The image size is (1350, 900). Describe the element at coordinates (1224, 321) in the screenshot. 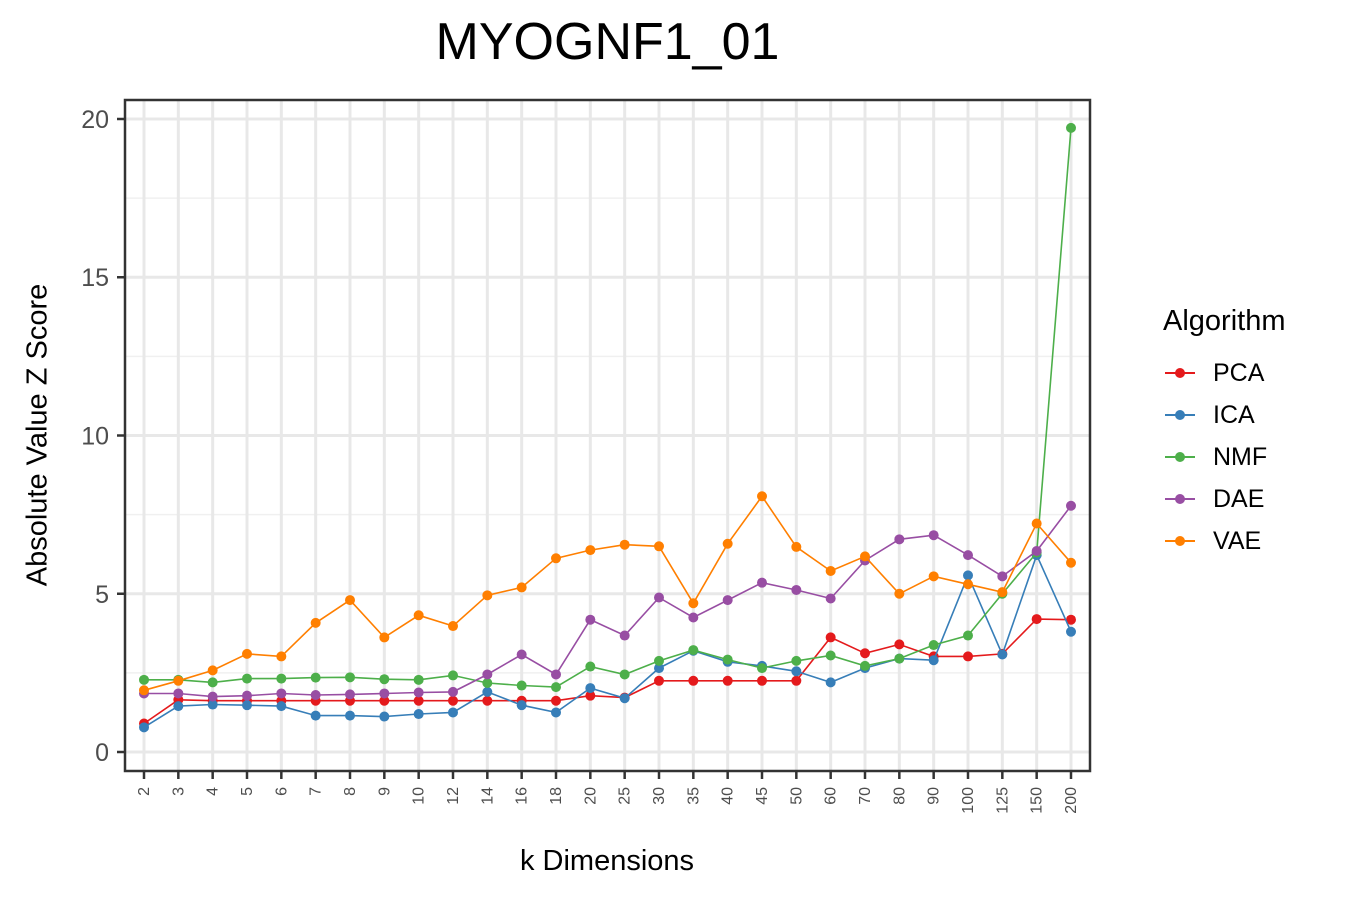

I see `legend-title: Algorithm` at that location.